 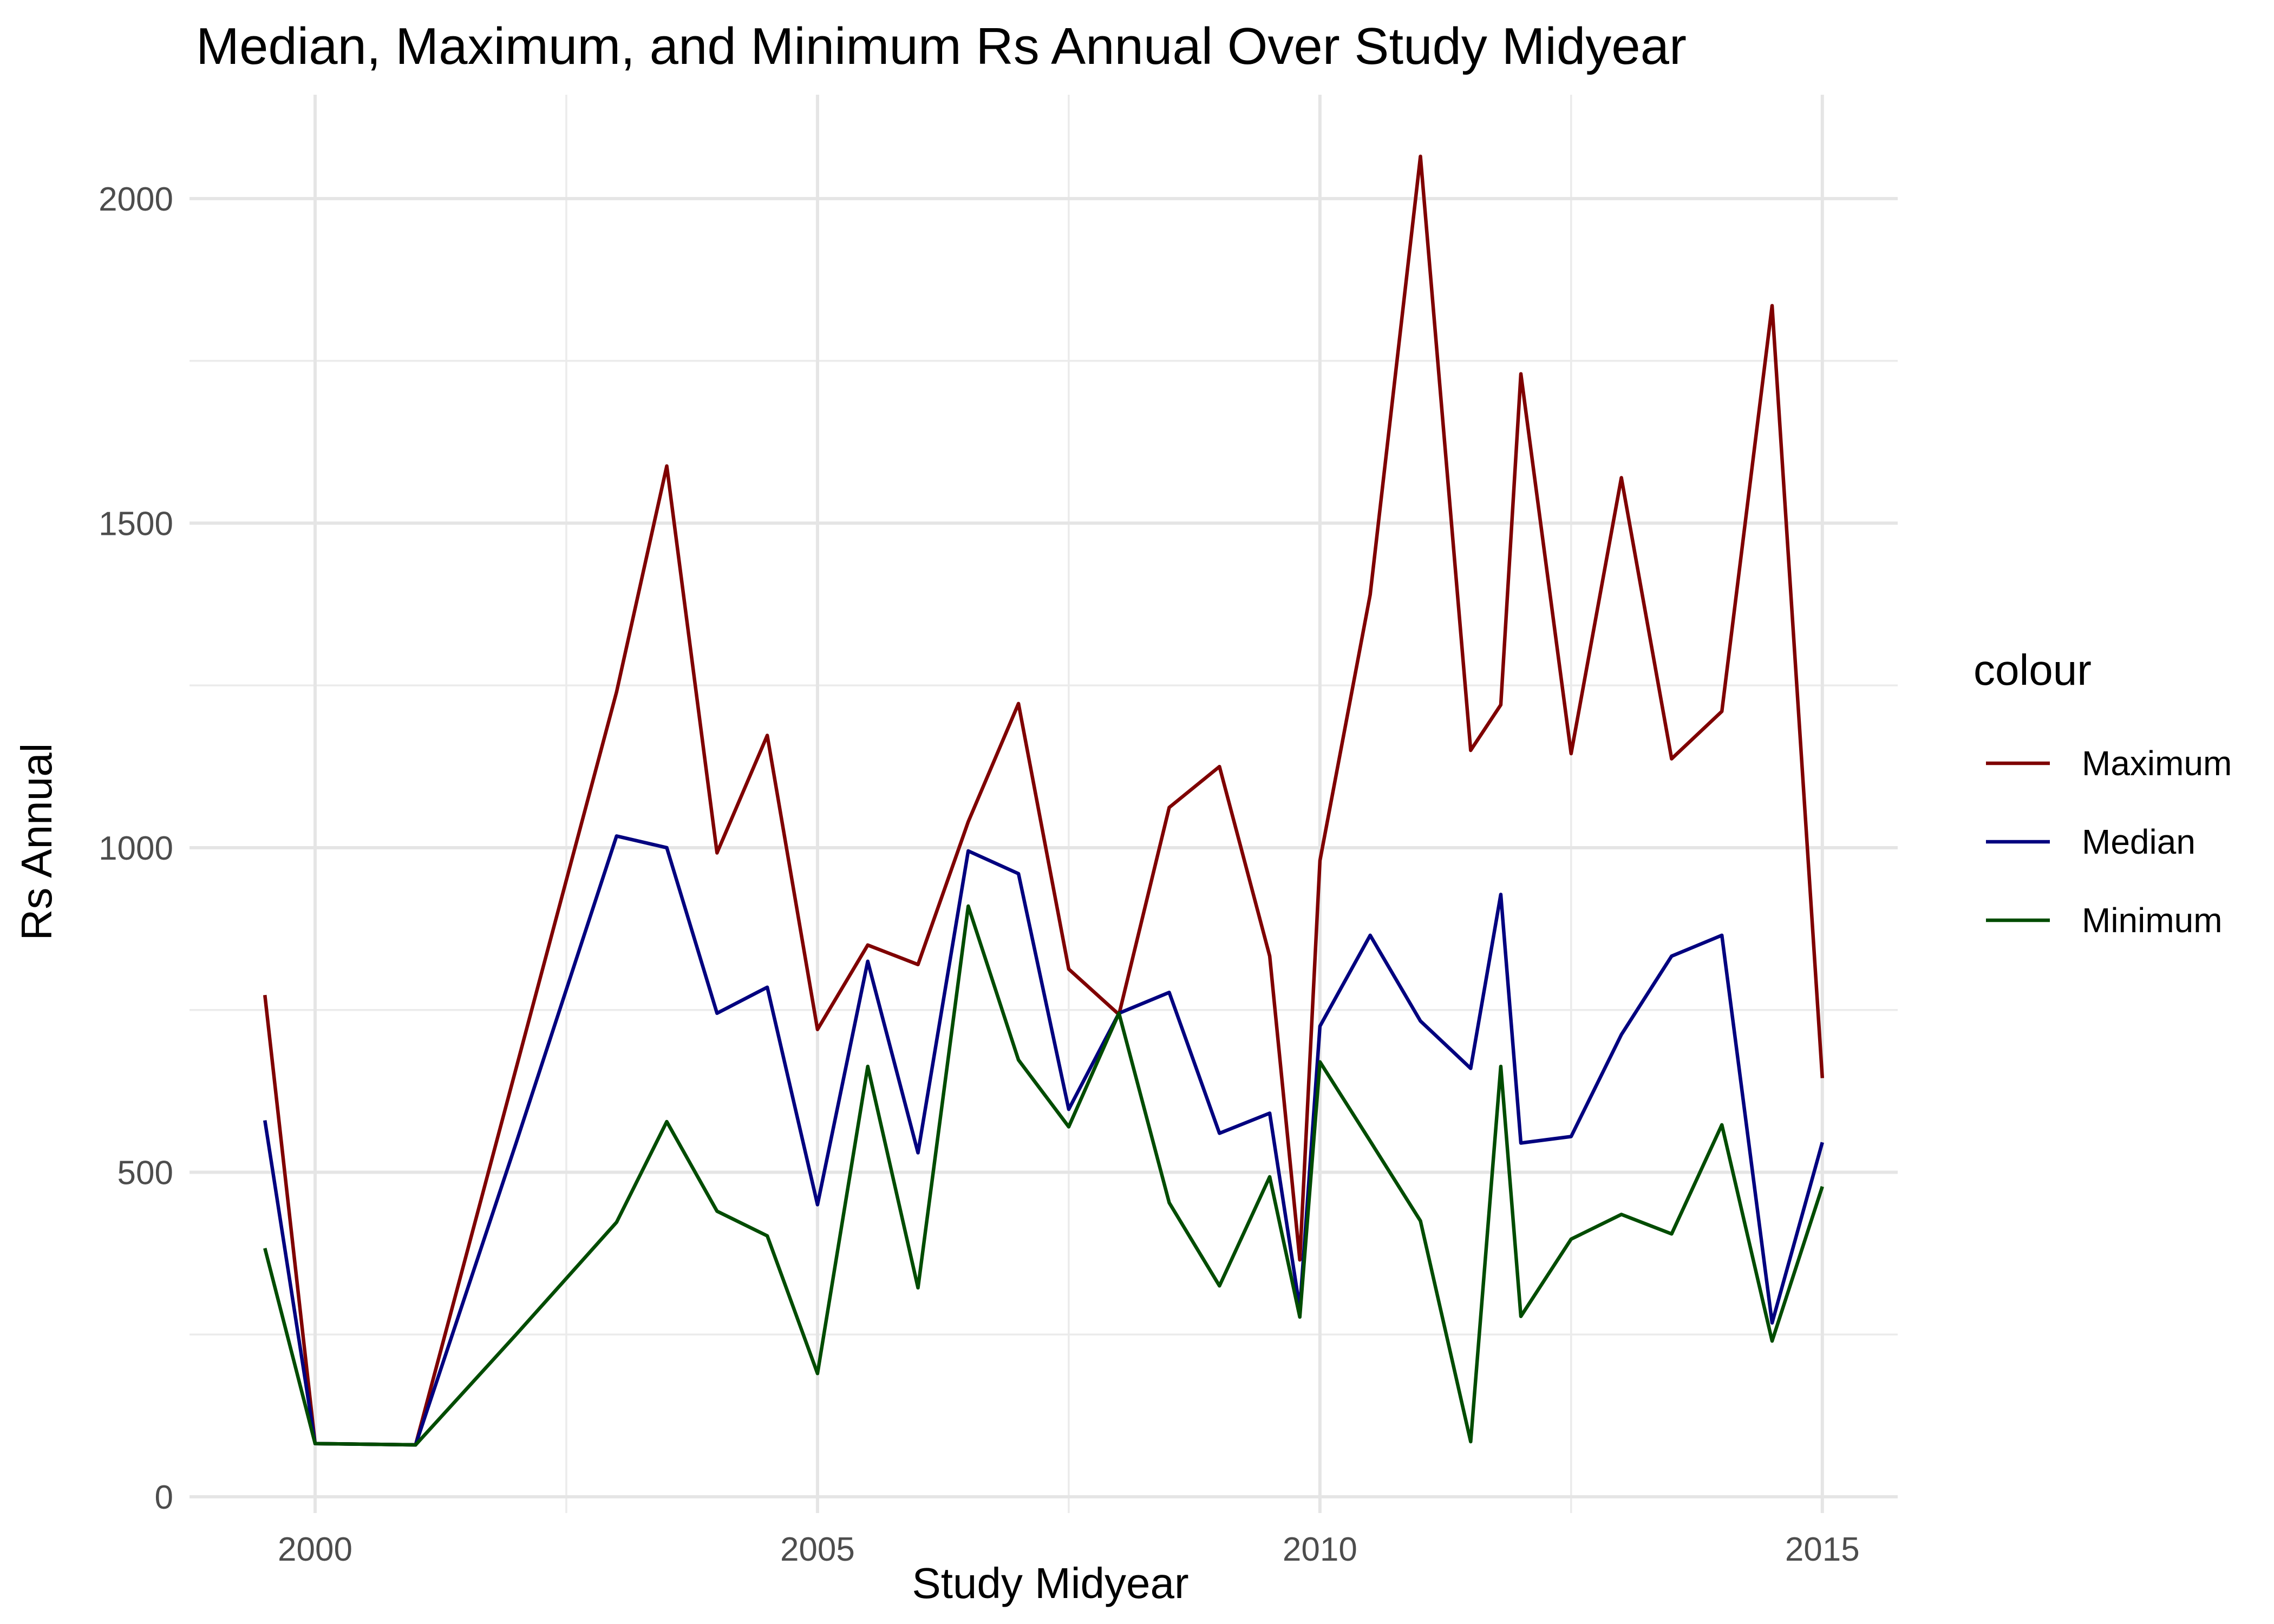 I want to click on y-tick-label: 1000, so click(x=136, y=848).